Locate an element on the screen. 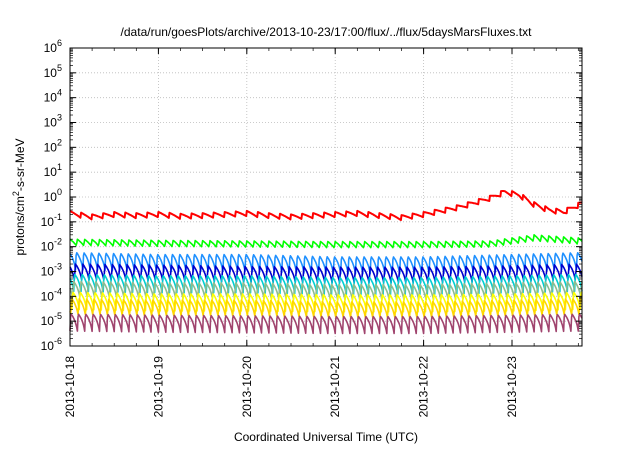 The image size is (640, 453). y-tick-label-exponent: -4 is located at coordinates (58, 291).